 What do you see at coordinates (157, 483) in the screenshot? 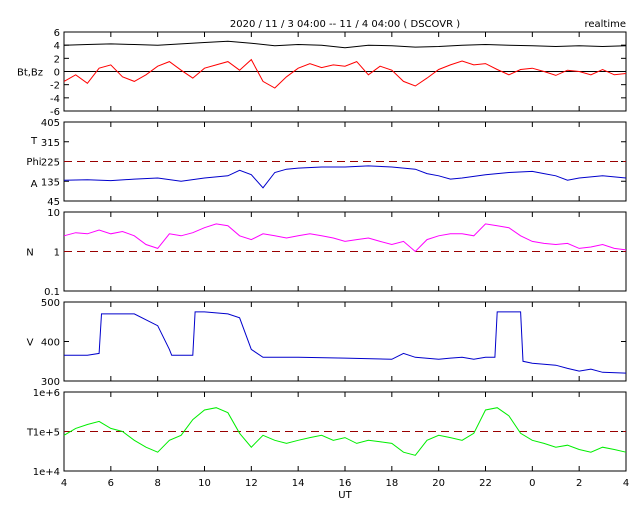
I see `x-tick-label: 8` at bounding box center [157, 483].